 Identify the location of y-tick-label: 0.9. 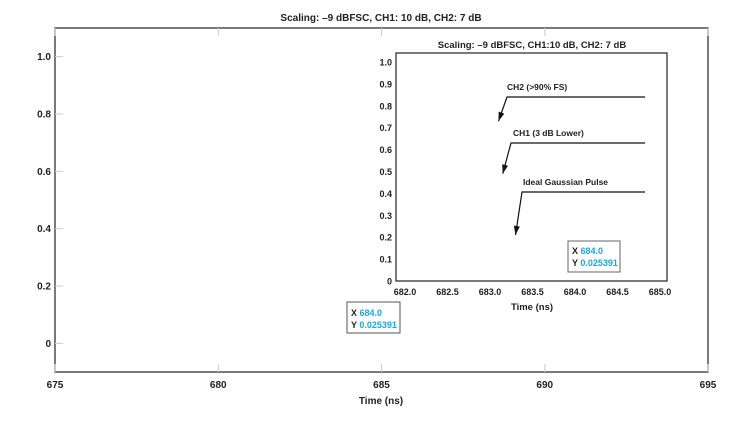
(385, 84).